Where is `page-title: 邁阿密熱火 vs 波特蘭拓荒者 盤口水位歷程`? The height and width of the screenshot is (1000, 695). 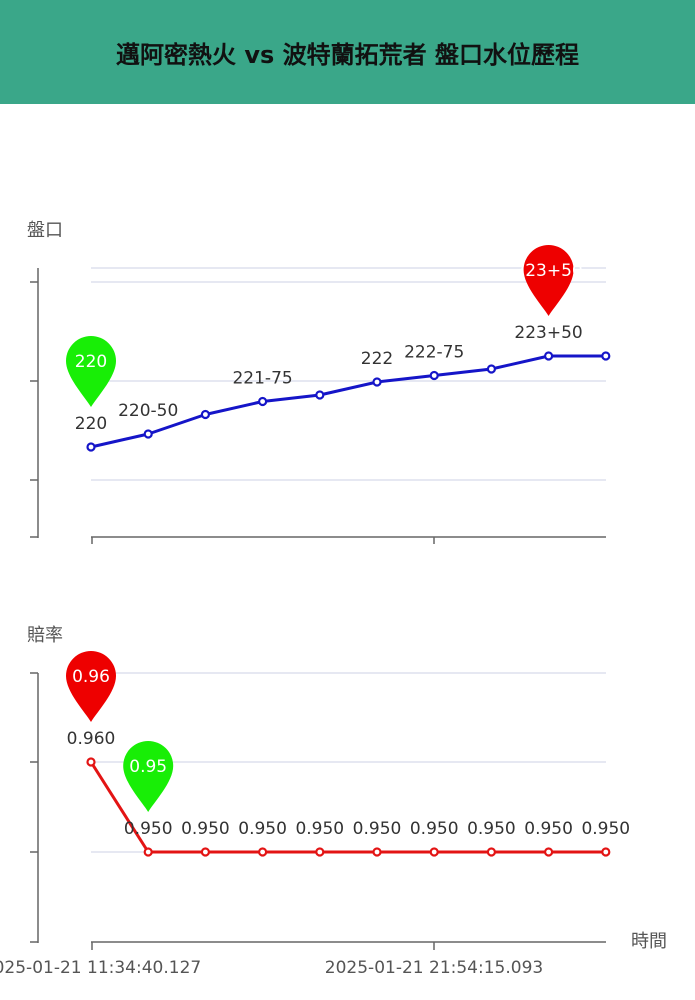
page-title: 邁阿密熱火 vs 波特蘭拓荒者 盤口水位歷程 is located at coordinates (347, 54).